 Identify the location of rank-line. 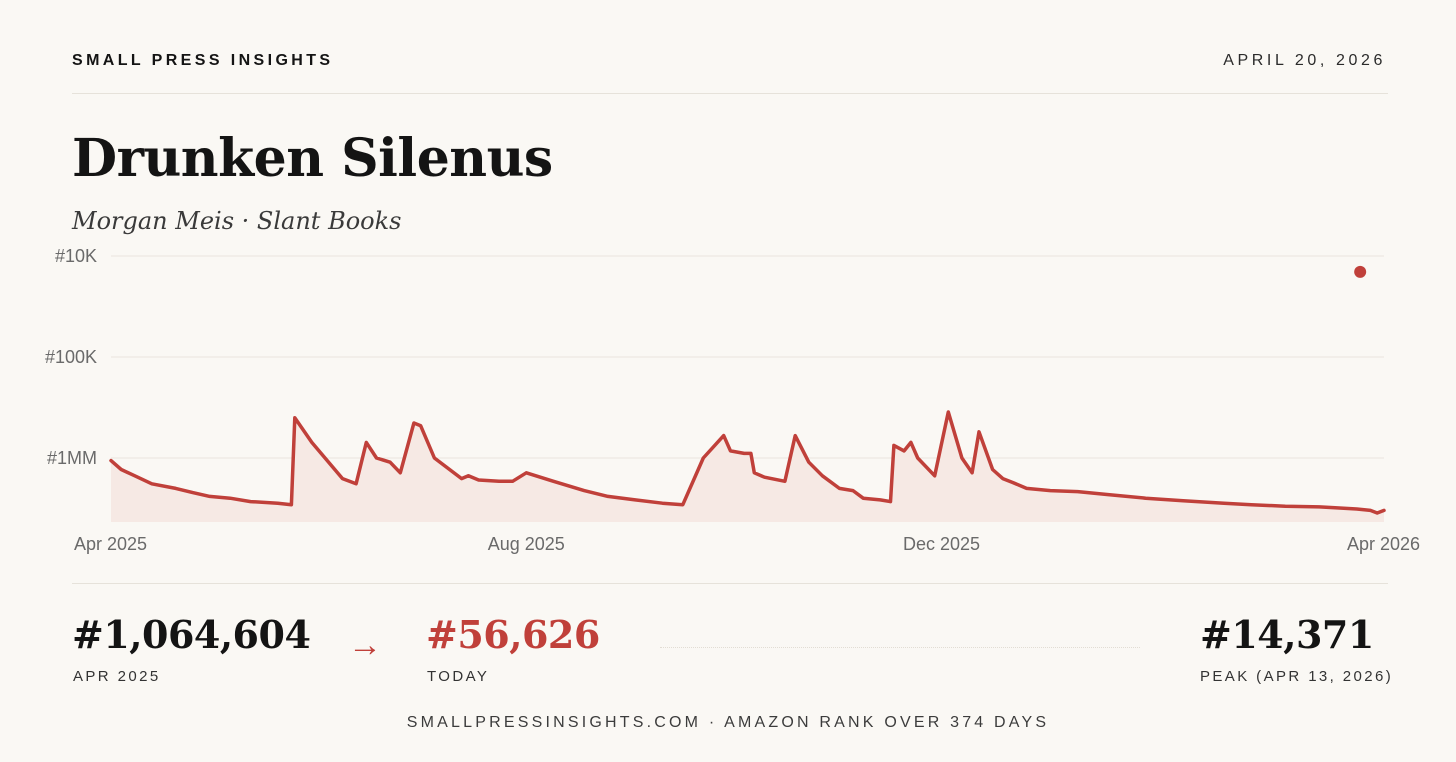
(747, 462).